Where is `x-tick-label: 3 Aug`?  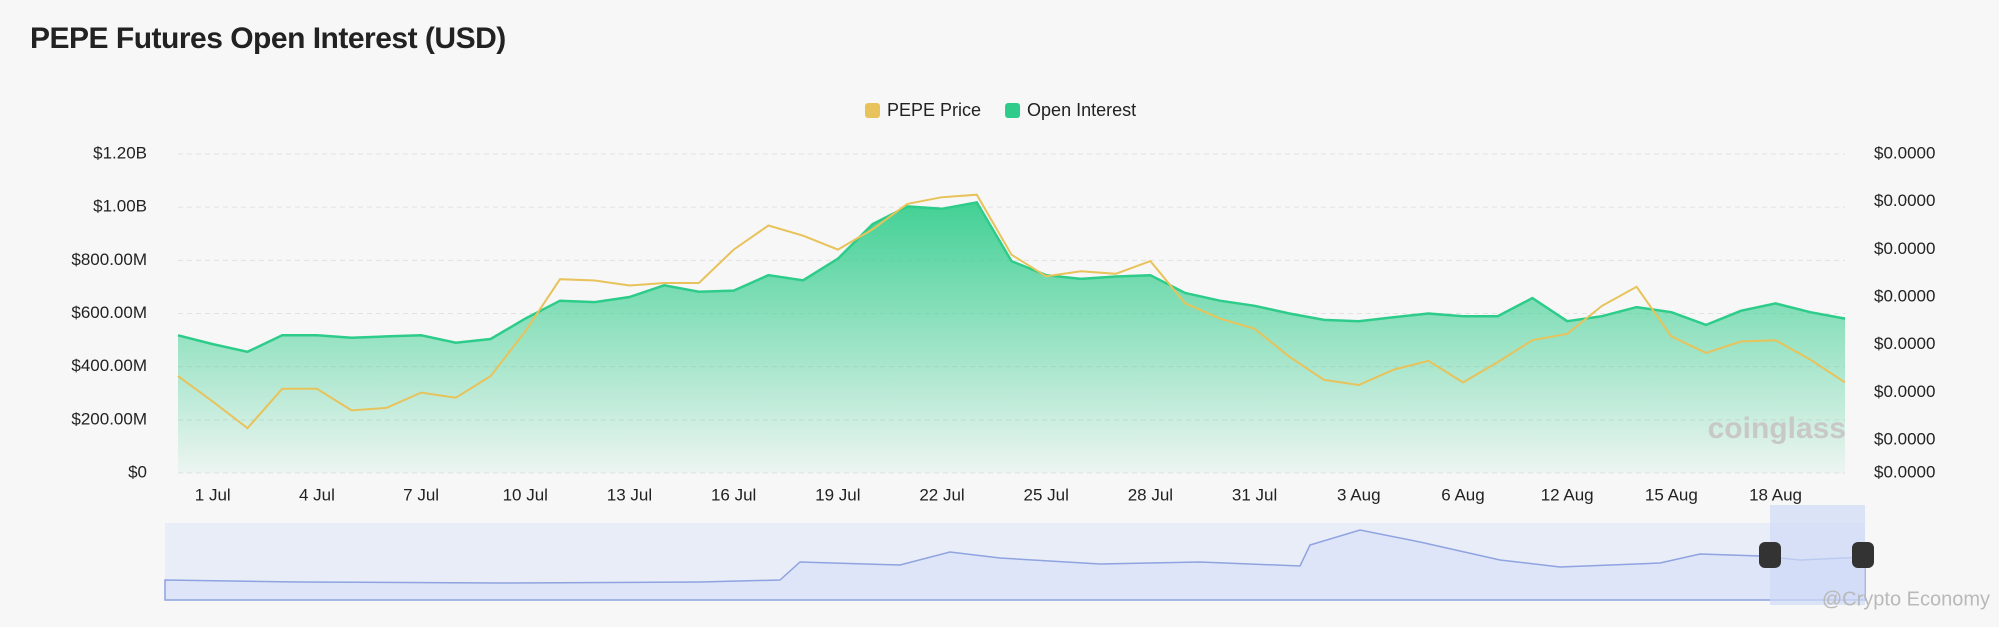 x-tick-label: 3 Aug is located at coordinates (1359, 494).